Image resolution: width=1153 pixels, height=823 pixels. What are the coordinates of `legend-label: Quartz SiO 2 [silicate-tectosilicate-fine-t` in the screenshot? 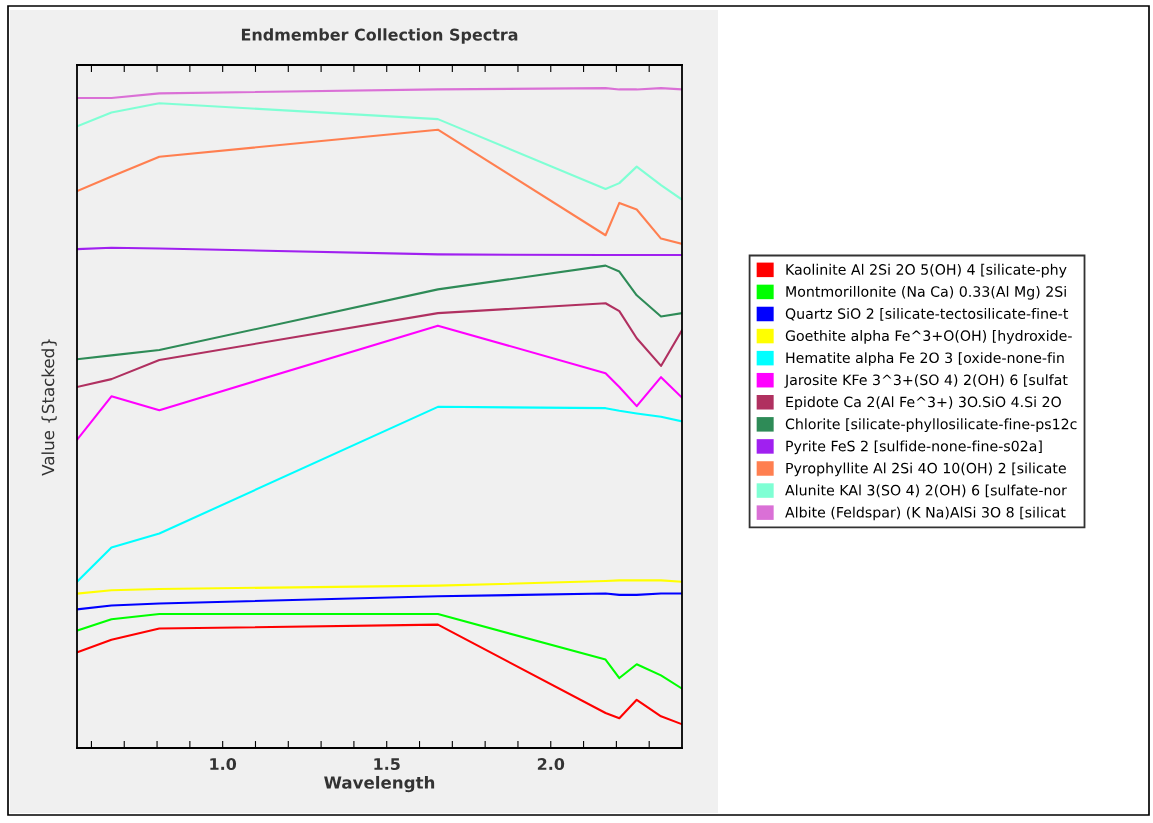 It's located at (927, 314).